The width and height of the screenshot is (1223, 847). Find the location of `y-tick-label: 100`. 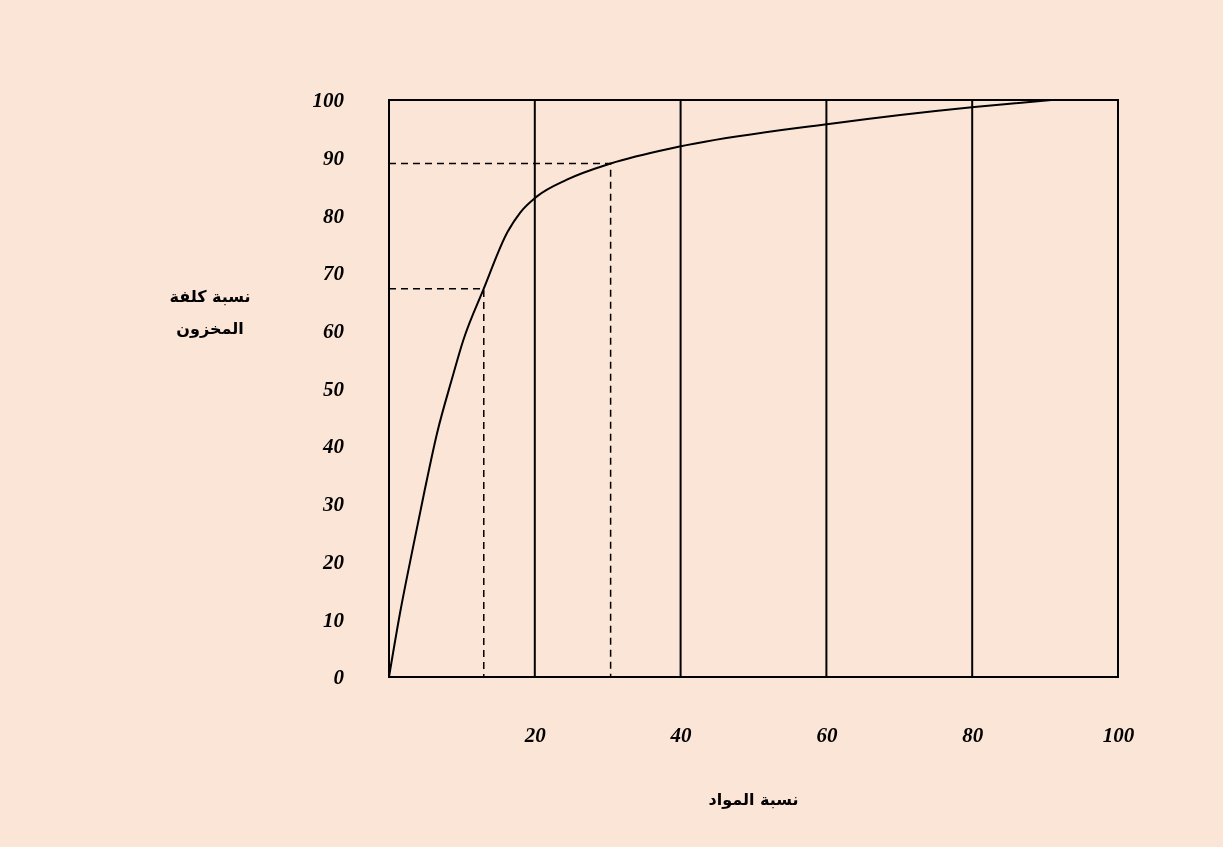

y-tick-label: 100 is located at coordinates (328, 100).